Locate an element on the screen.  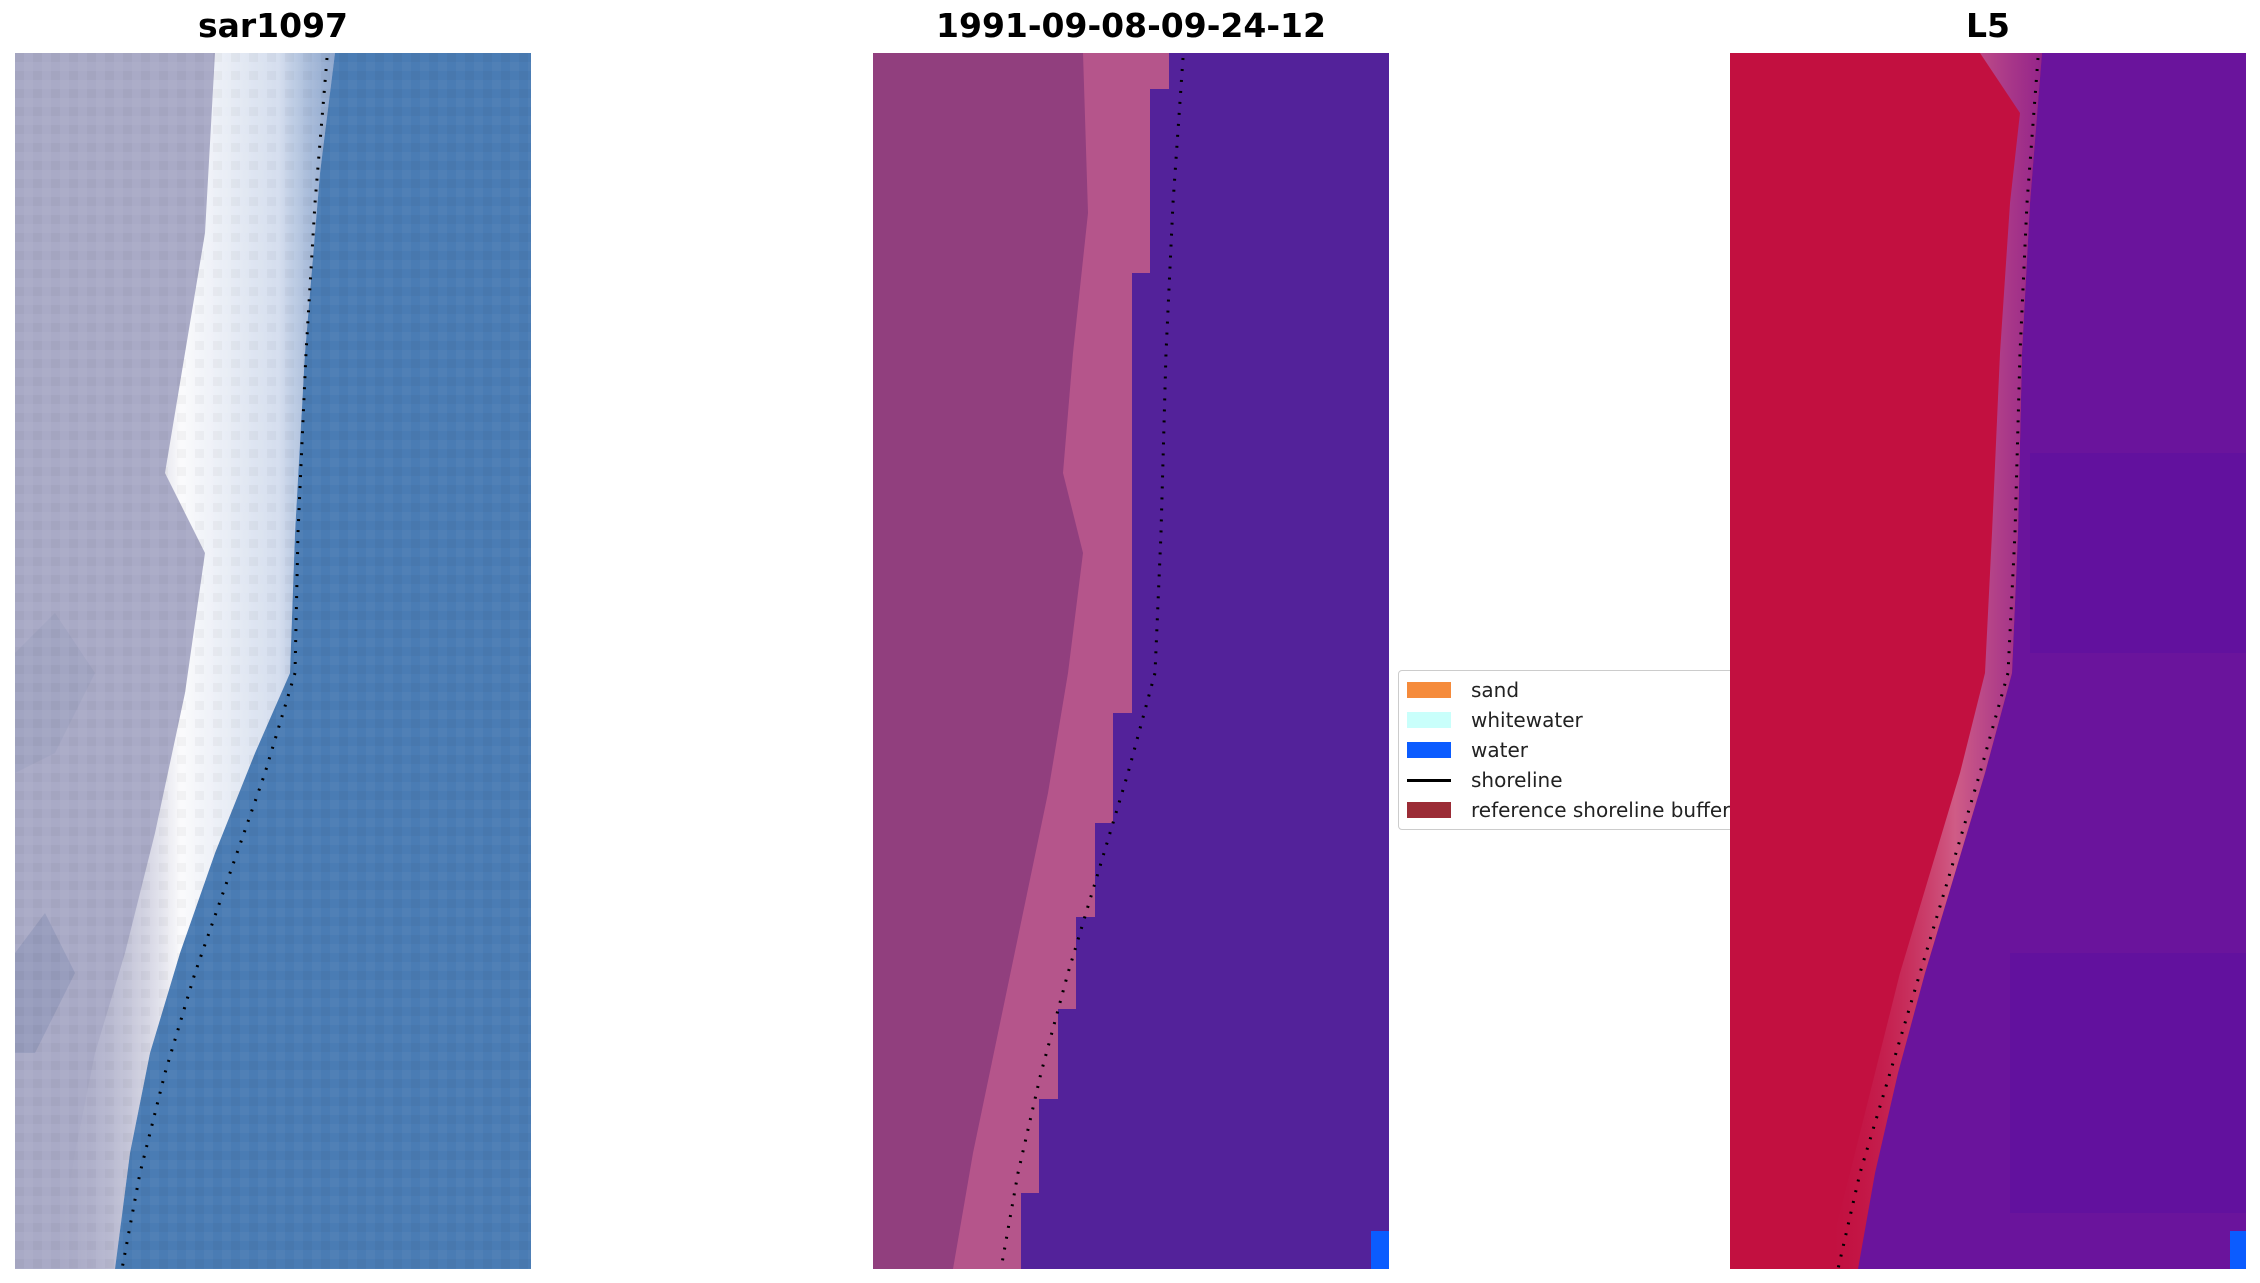
panel-title-ndwi: L5 is located at coordinates (1988, 25).